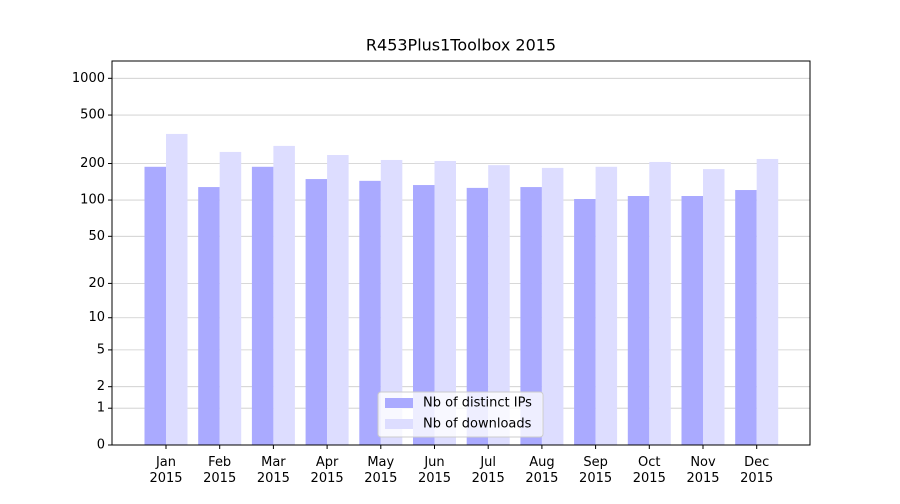 The width and height of the screenshot is (900, 504). Describe the element at coordinates (477, 403) in the screenshot. I see `legend-label: Nb of distinct IPs` at that location.